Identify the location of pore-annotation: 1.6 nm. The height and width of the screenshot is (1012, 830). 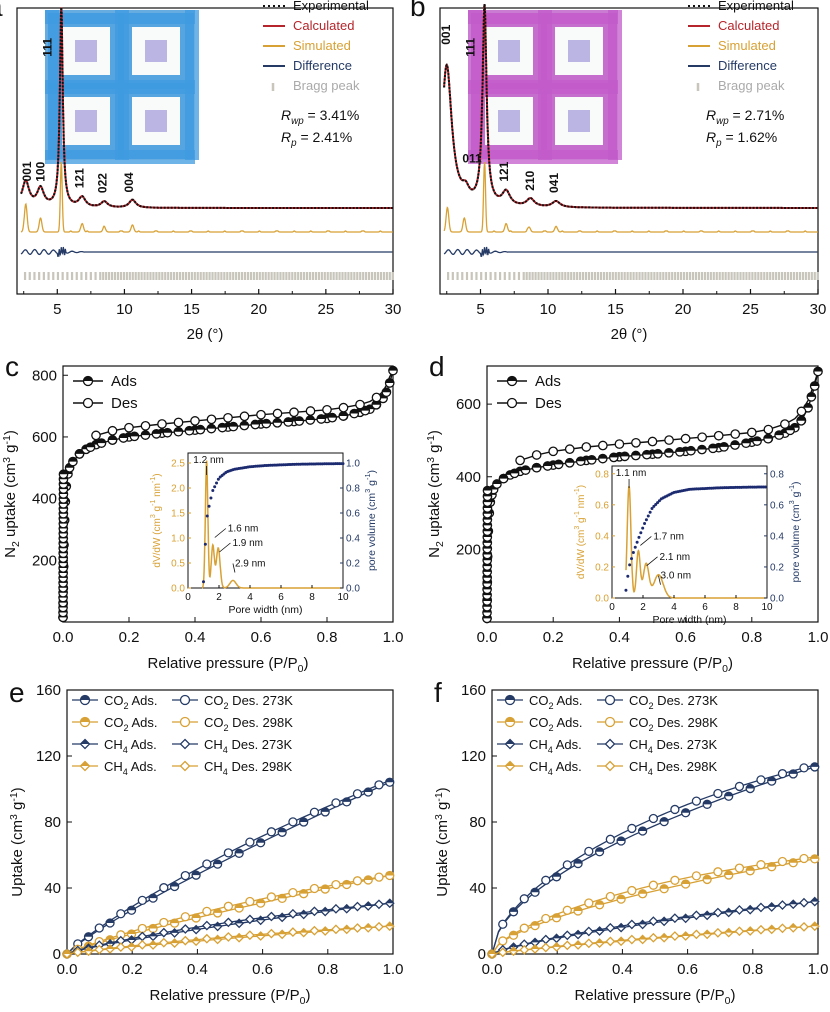
(243, 529).